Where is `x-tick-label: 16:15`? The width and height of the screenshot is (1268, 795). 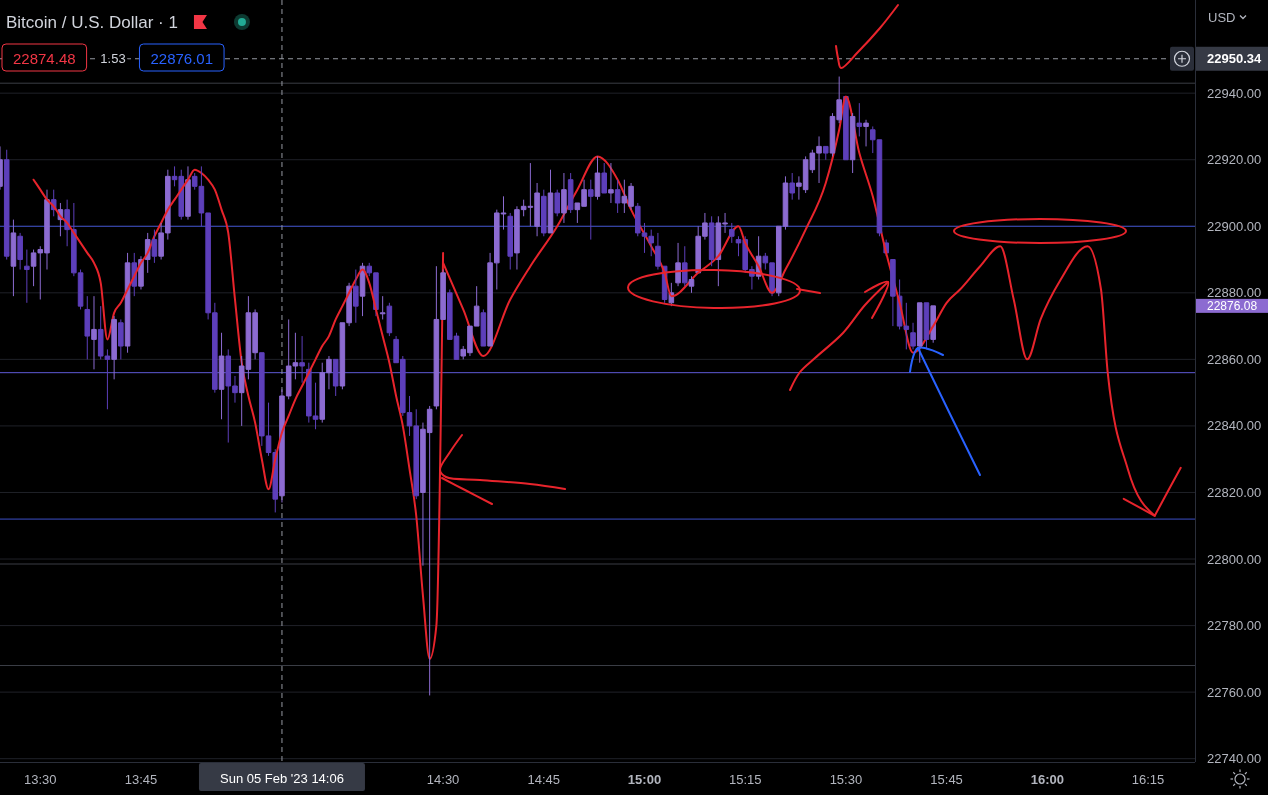 x-tick-label: 16:15 is located at coordinates (1148, 779).